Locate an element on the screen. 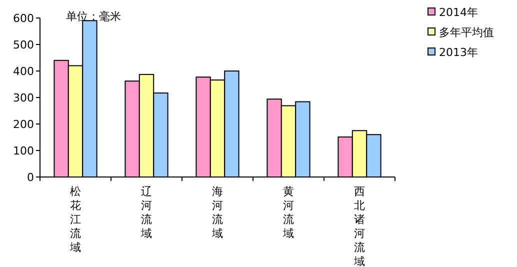  legend-label: 2013年 is located at coordinates (458, 52).